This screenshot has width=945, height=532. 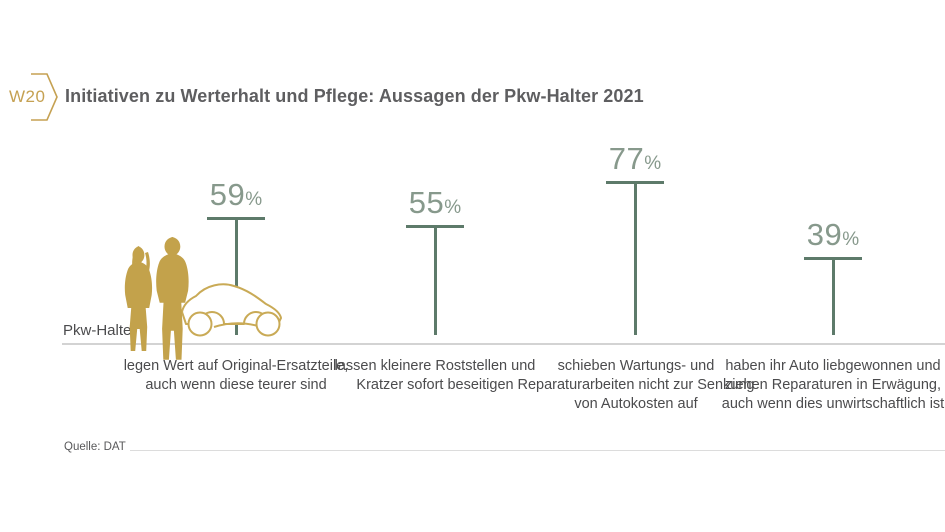 I want to click on figure-badge: W20, so click(x=34, y=97).